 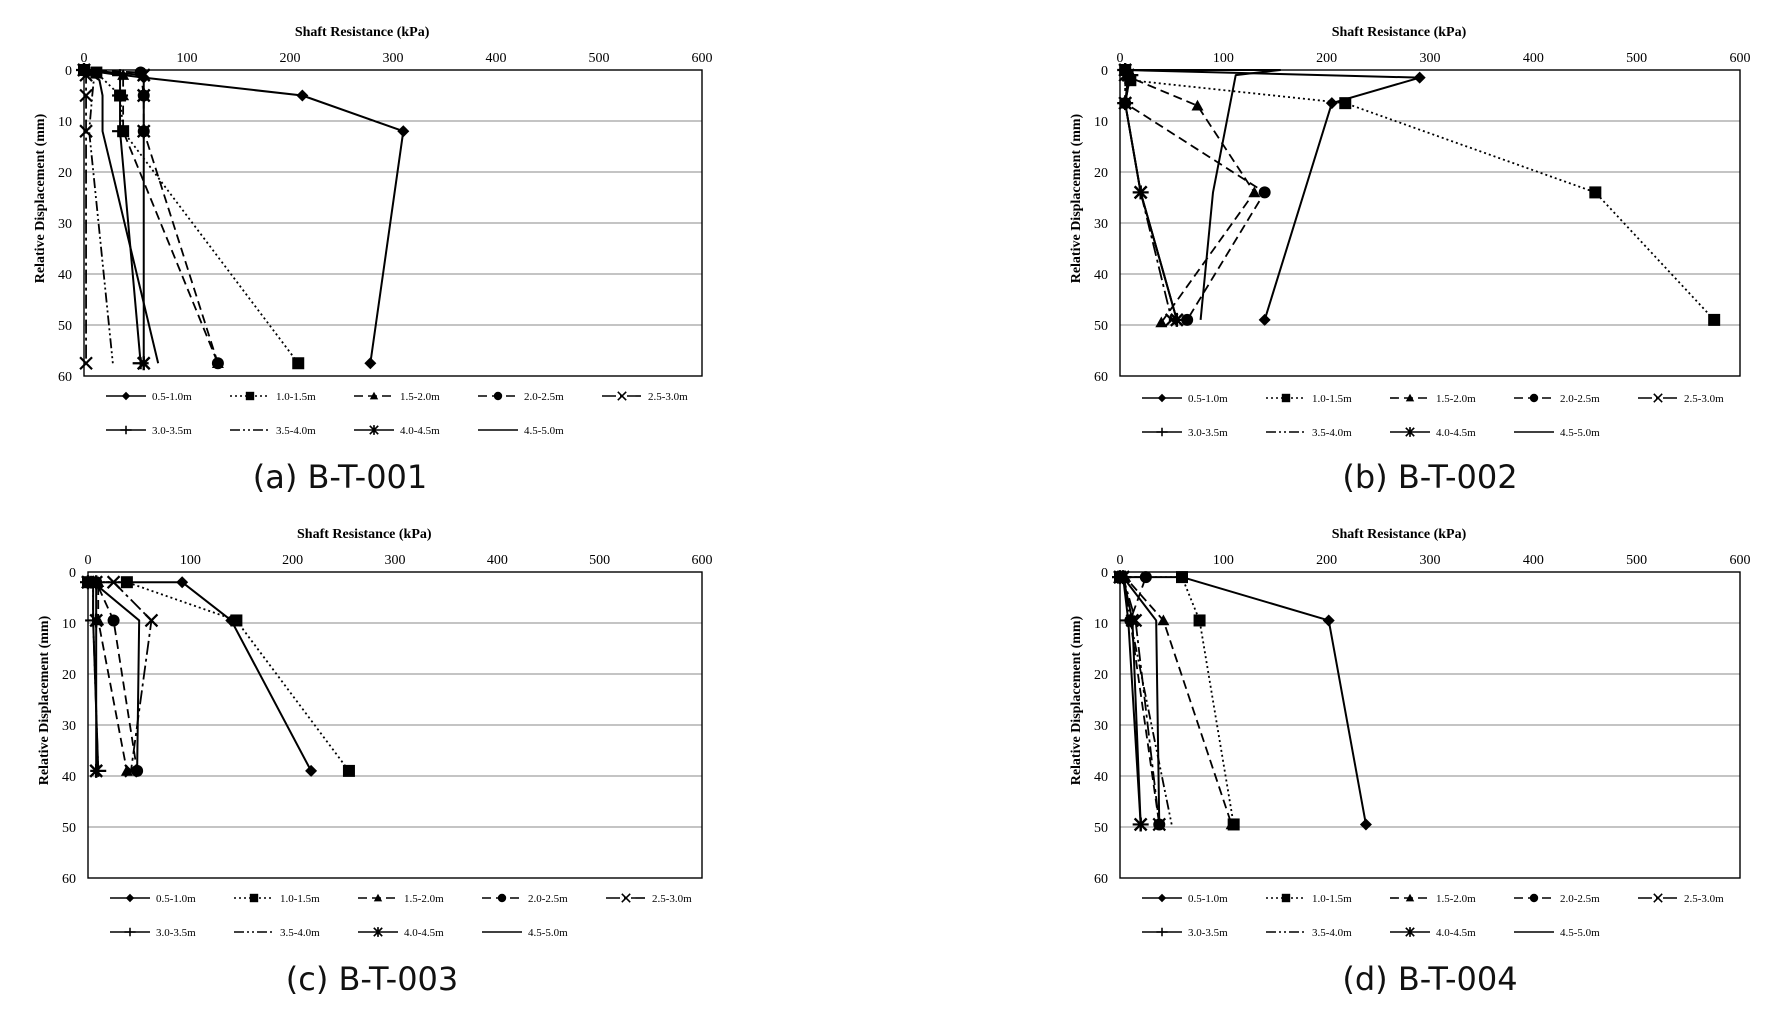 What do you see at coordinates (1076, 700) in the screenshot?
I see `y-axis-title: Relative Displacement (mm)` at bounding box center [1076, 700].